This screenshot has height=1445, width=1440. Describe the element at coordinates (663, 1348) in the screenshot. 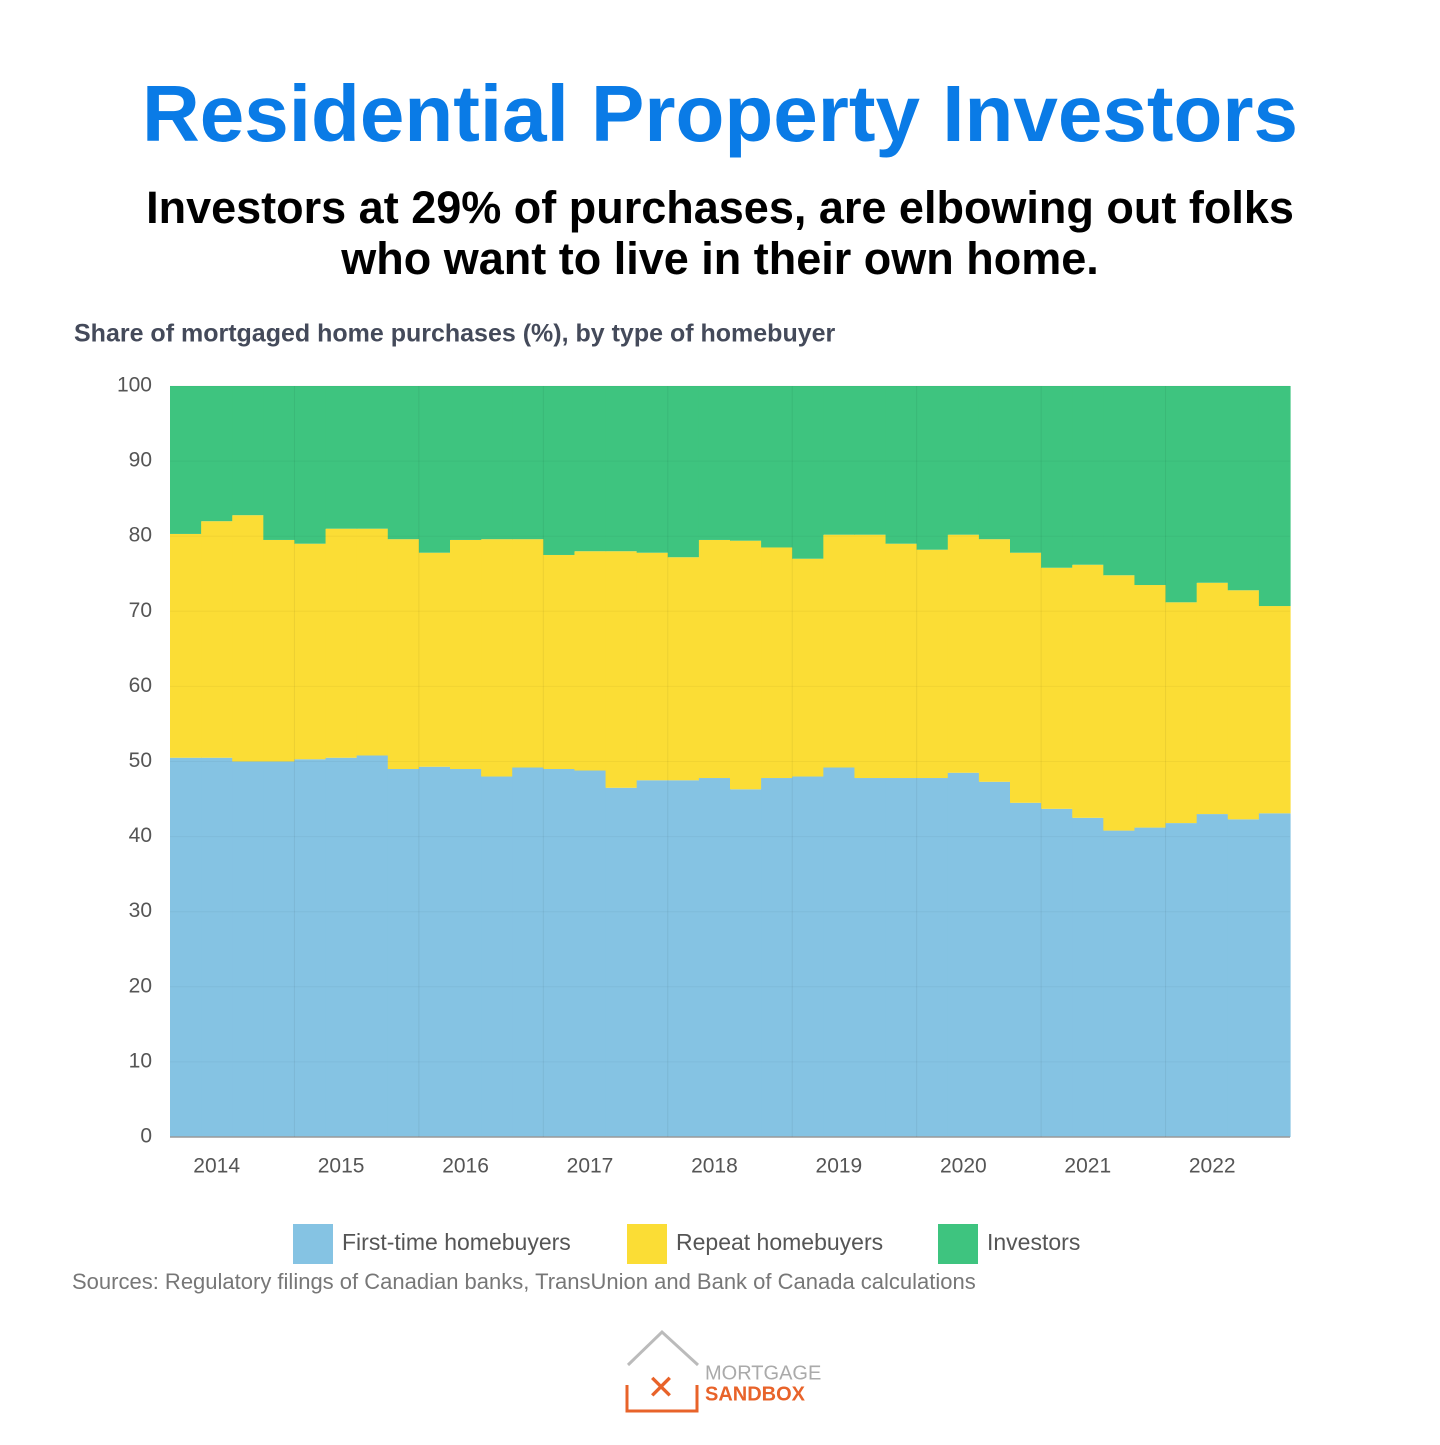

I see `logo-roof` at that location.